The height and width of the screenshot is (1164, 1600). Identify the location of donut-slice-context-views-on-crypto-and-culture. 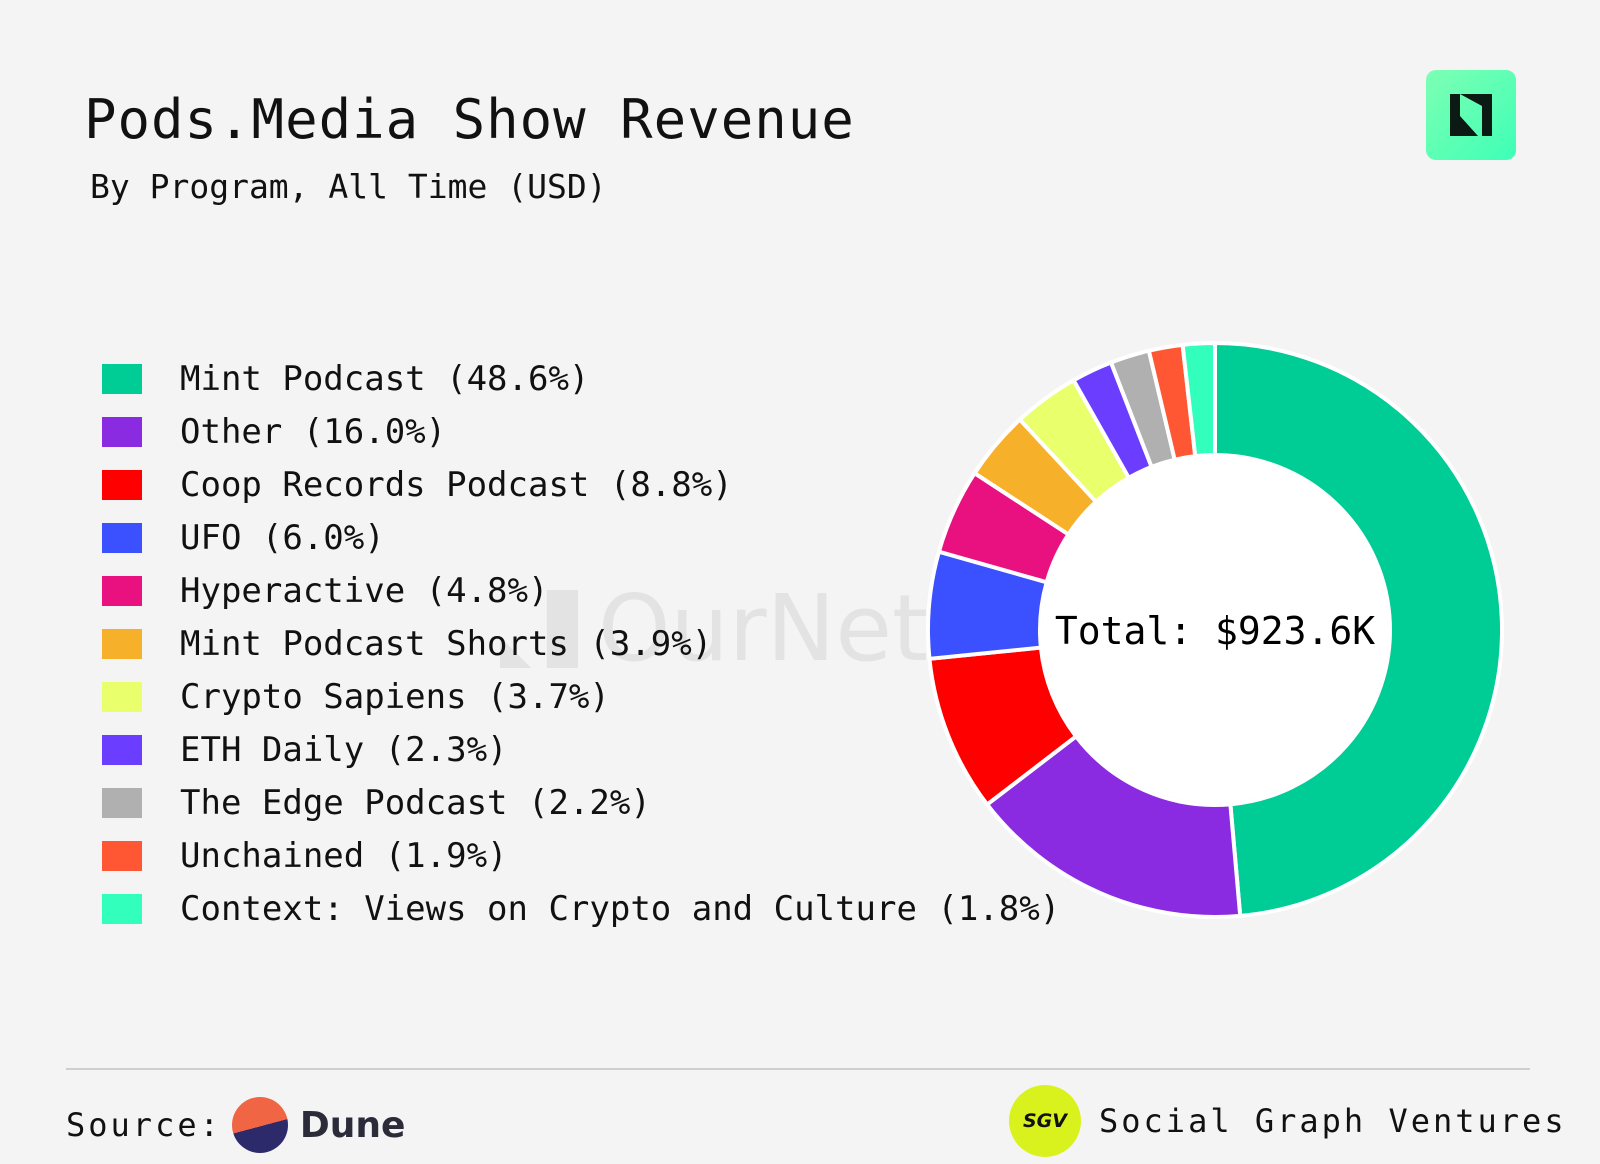
(1198, 399).